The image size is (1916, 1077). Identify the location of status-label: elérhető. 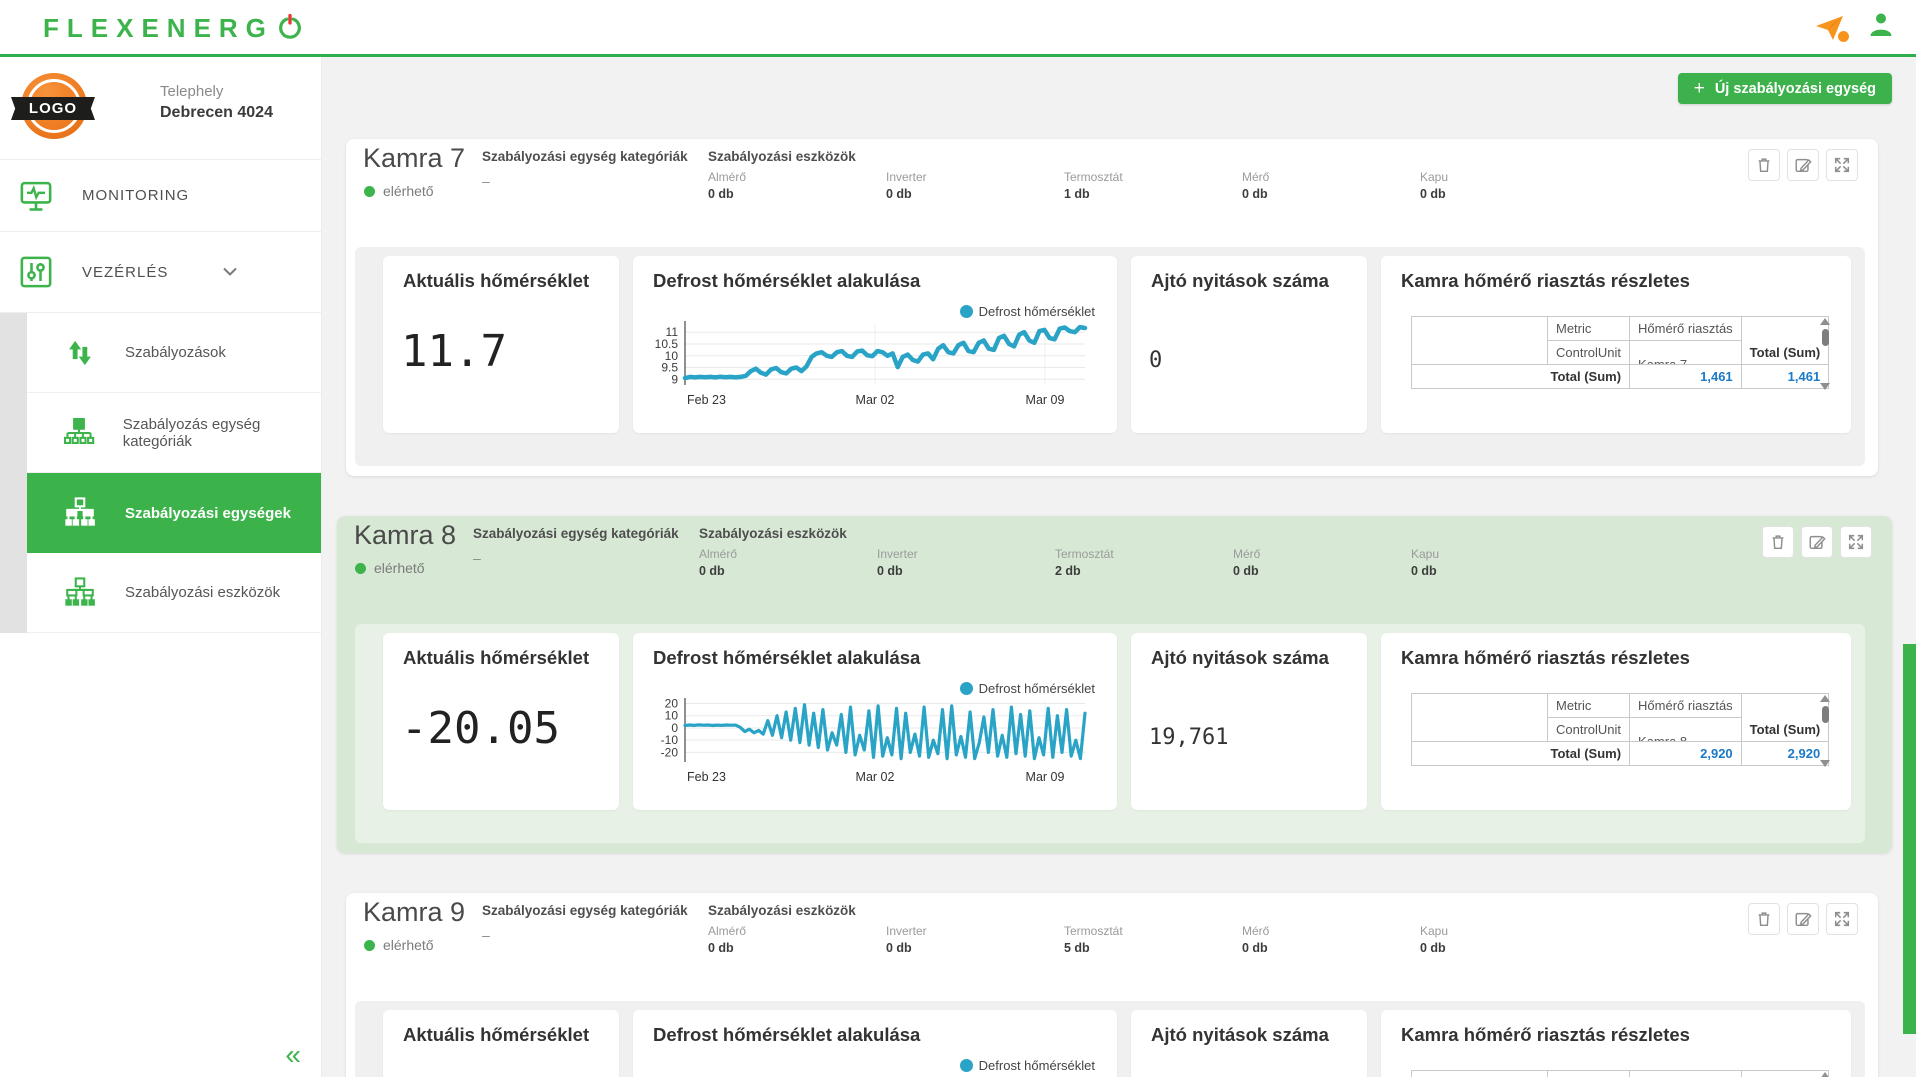
(408, 945).